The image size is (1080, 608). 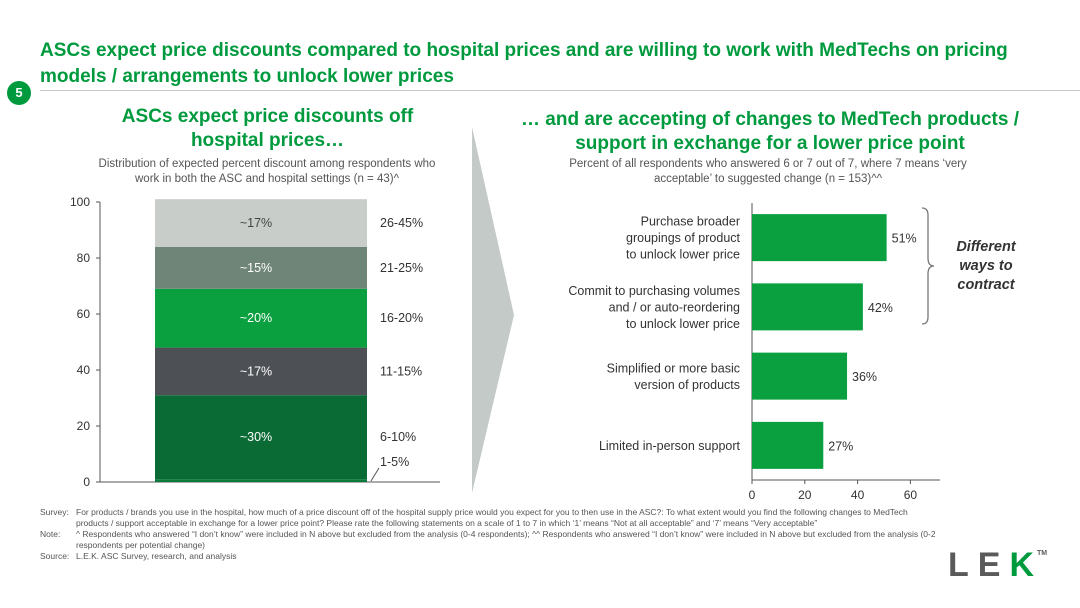 I want to click on category-label: version of products, so click(x=687, y=385).